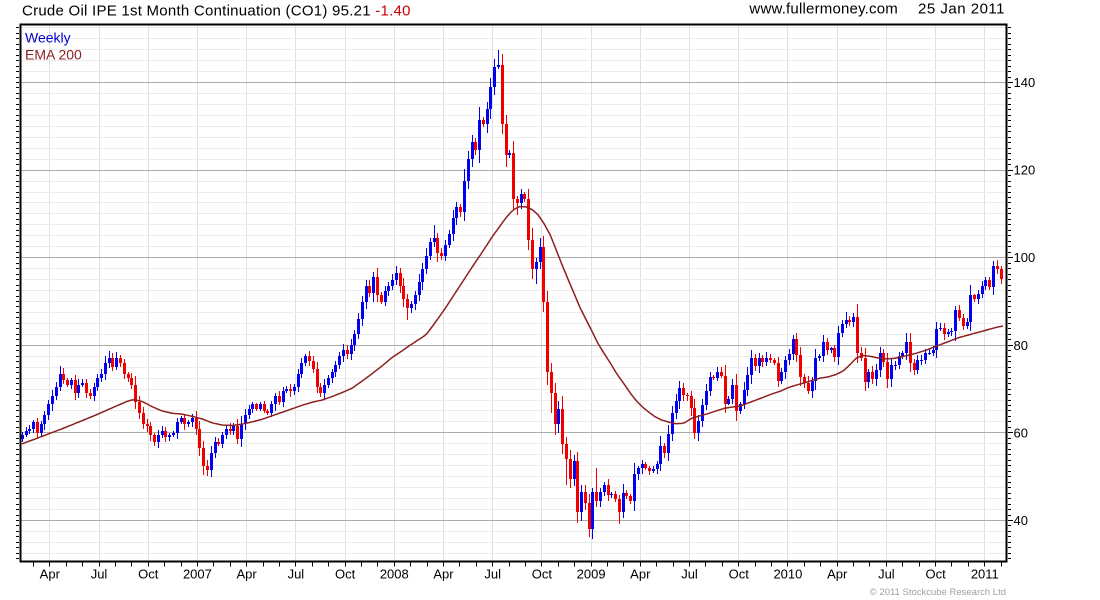 This screenshot has width=1100, height=600. I want to click on svg-text: Weekly, so click(48, 38).